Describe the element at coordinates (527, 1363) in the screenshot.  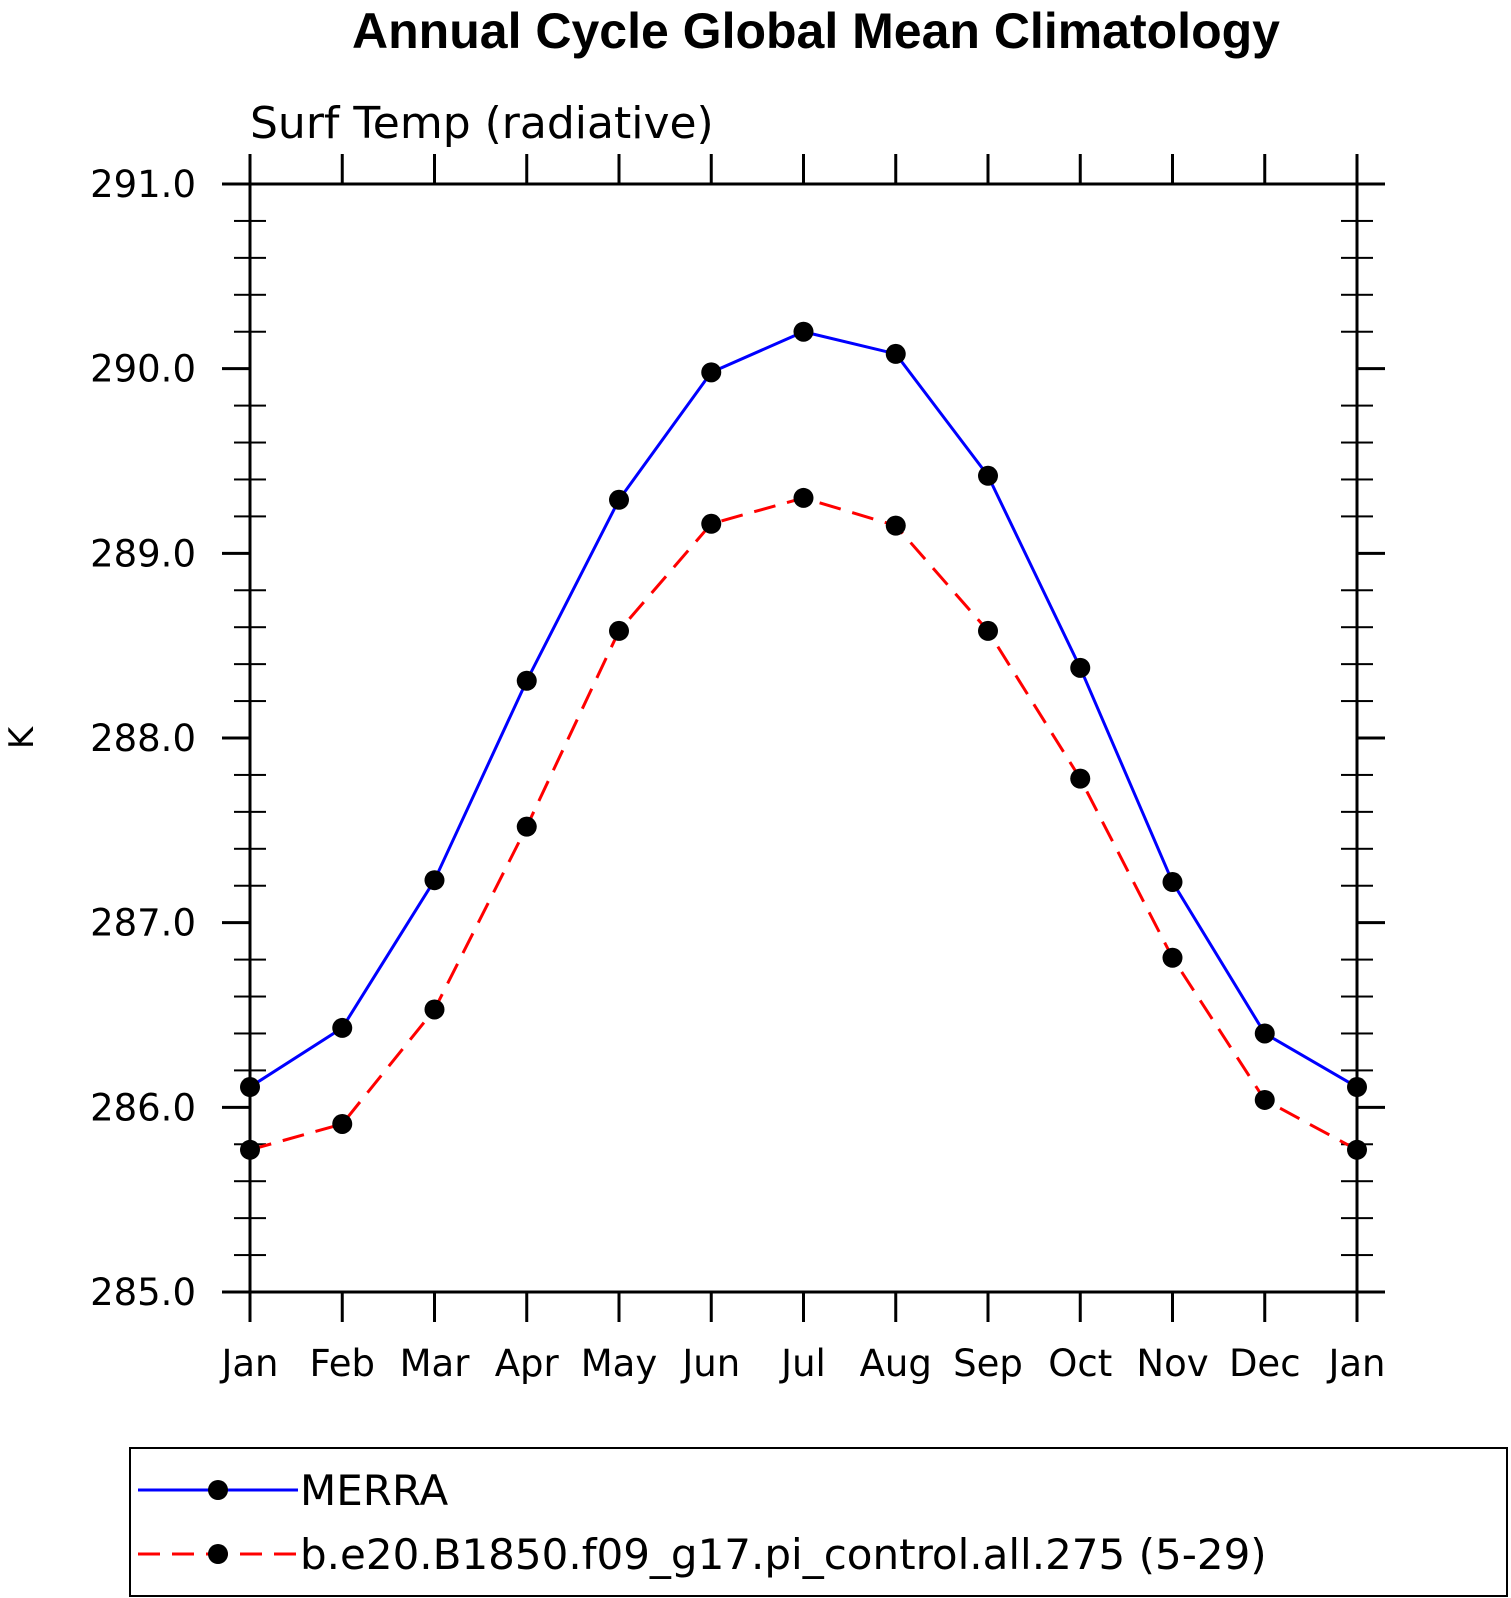
I see `x-tick-label: Apr` at that location.